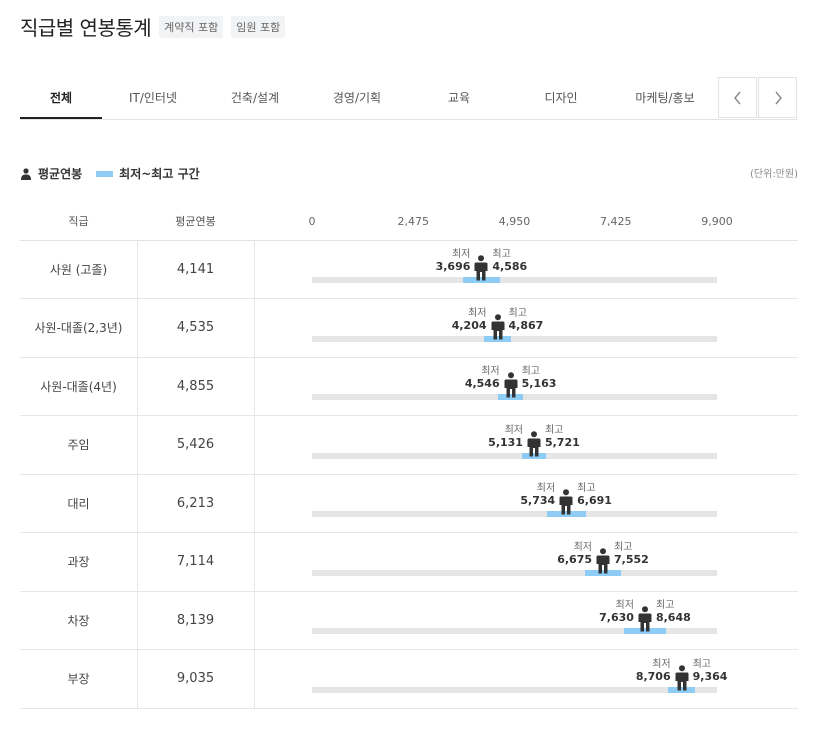  I want to click on person-icon, so click(26, 173).